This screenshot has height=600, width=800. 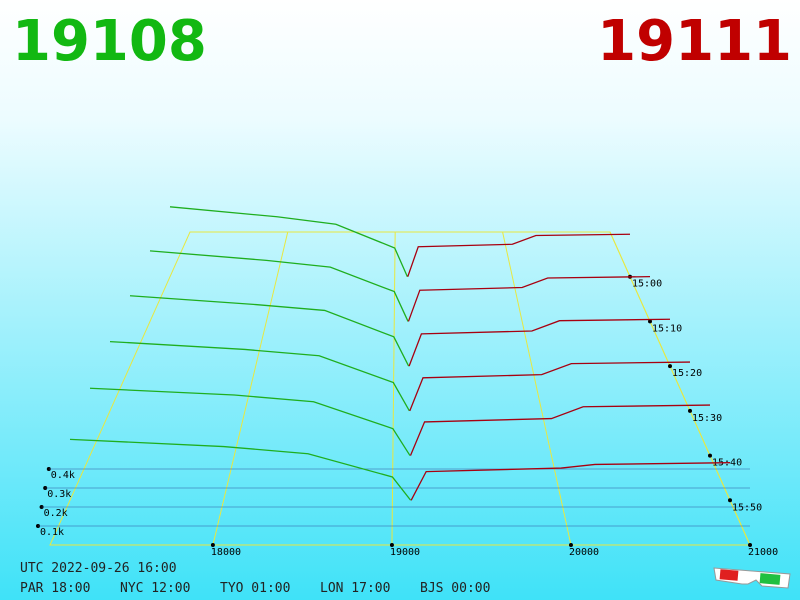 I want to click on city-time: PAR 18:00, so click(x=55, y=588).